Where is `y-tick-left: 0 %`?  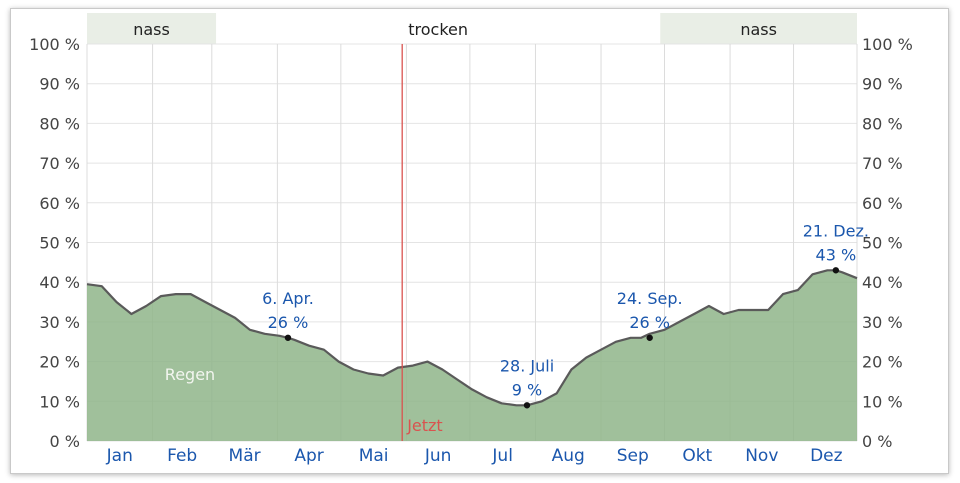
y-tick-left: 0 % is located at coordinates (65, 441).